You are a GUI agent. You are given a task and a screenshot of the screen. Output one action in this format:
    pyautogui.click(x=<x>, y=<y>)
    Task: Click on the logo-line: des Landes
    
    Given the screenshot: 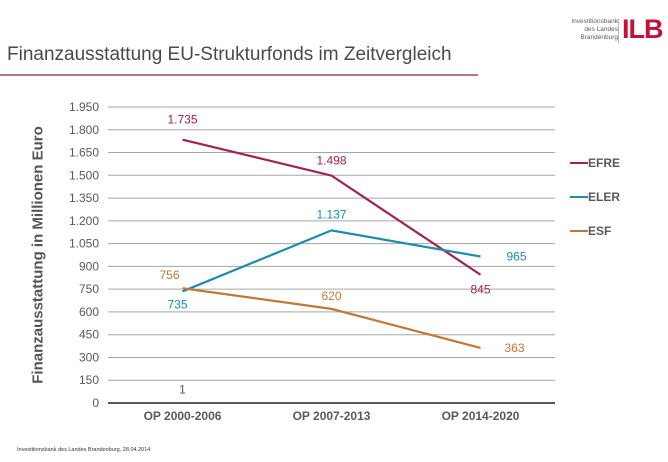 What is the action you would take?
    pyautogui.click(x=601, y=29)
    